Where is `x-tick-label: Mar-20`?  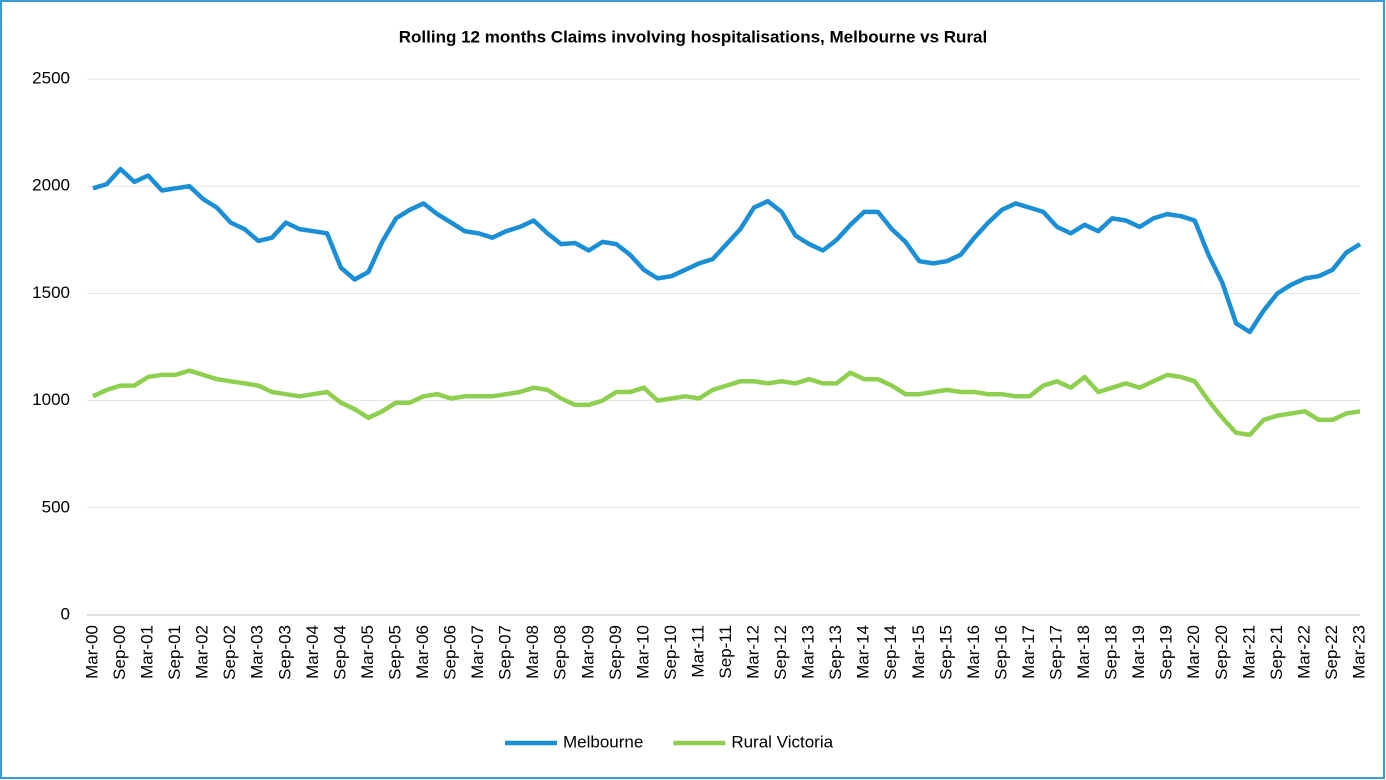 x-tick-label: Mar-20 is located at coordinates (1193, 652).